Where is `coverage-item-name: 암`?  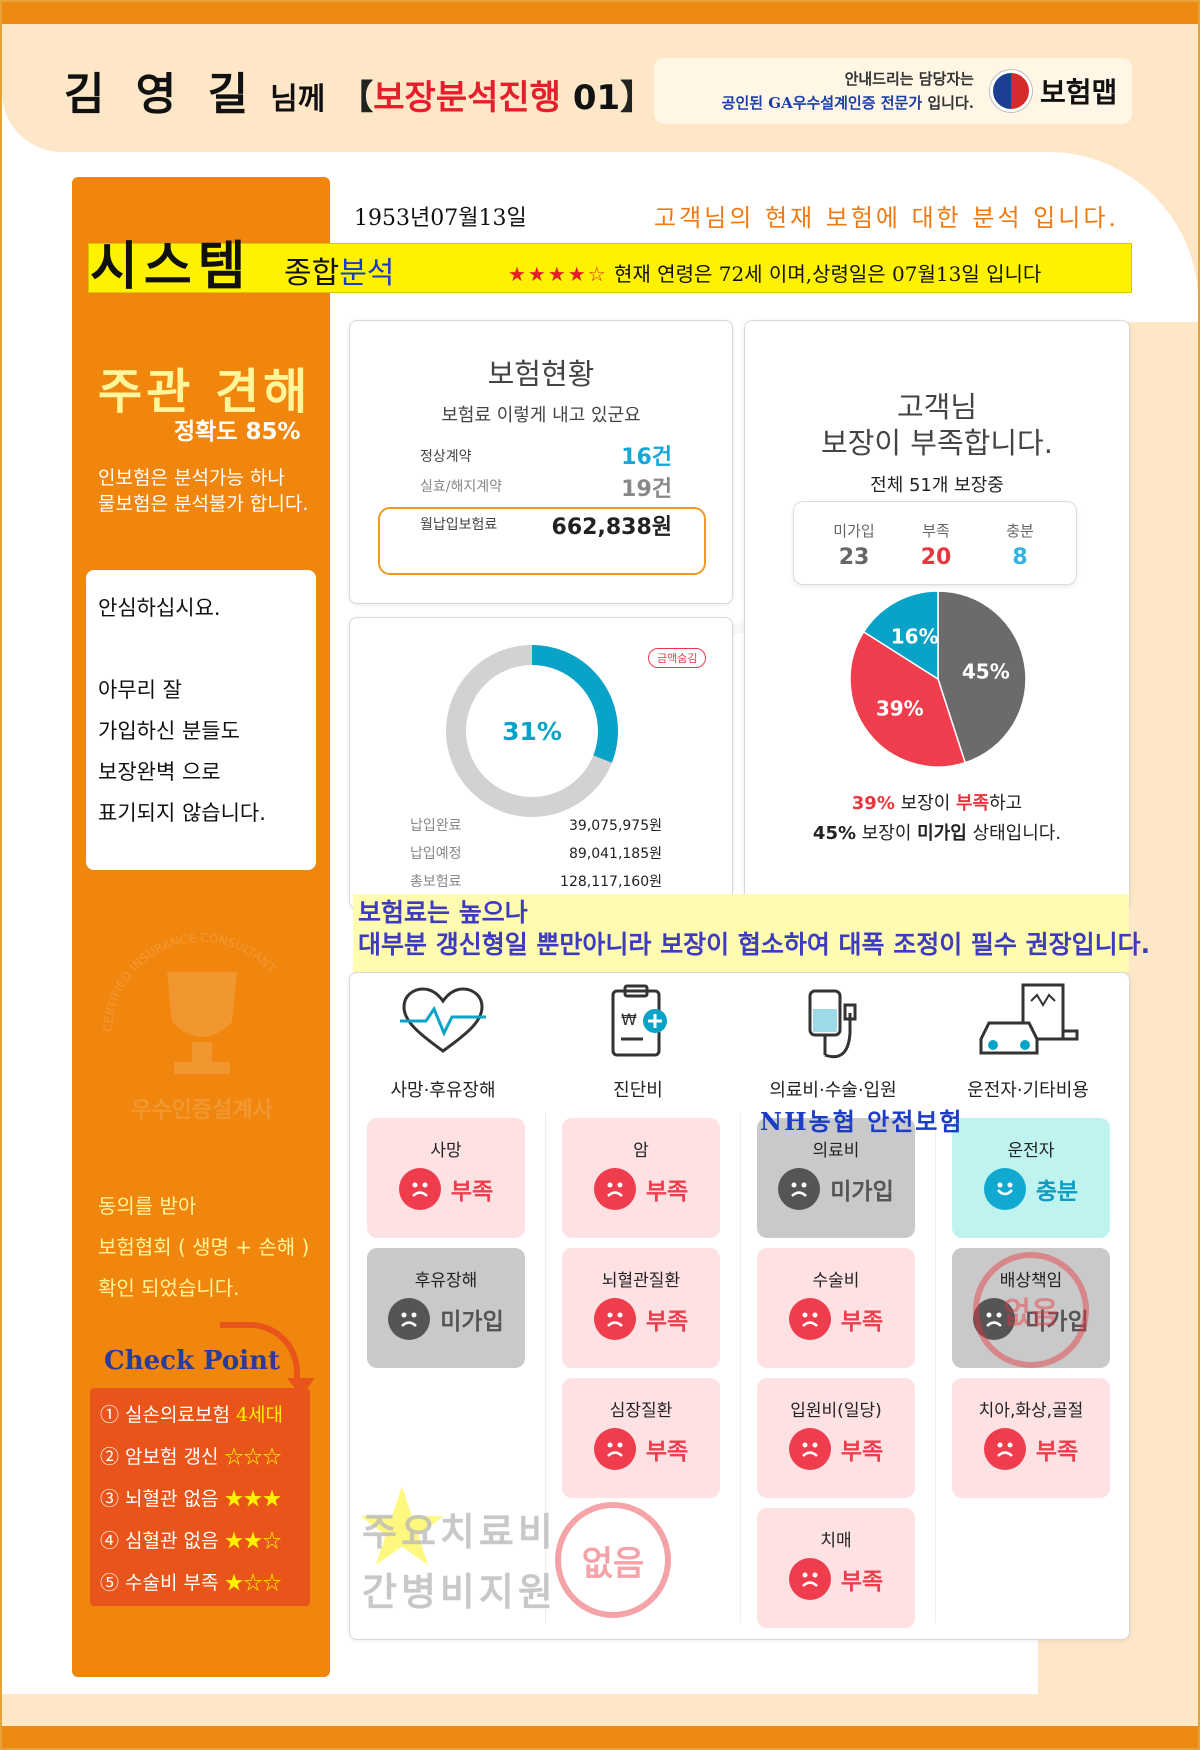
coverage-item-name: 암 is located at coordinates (641, 1151).